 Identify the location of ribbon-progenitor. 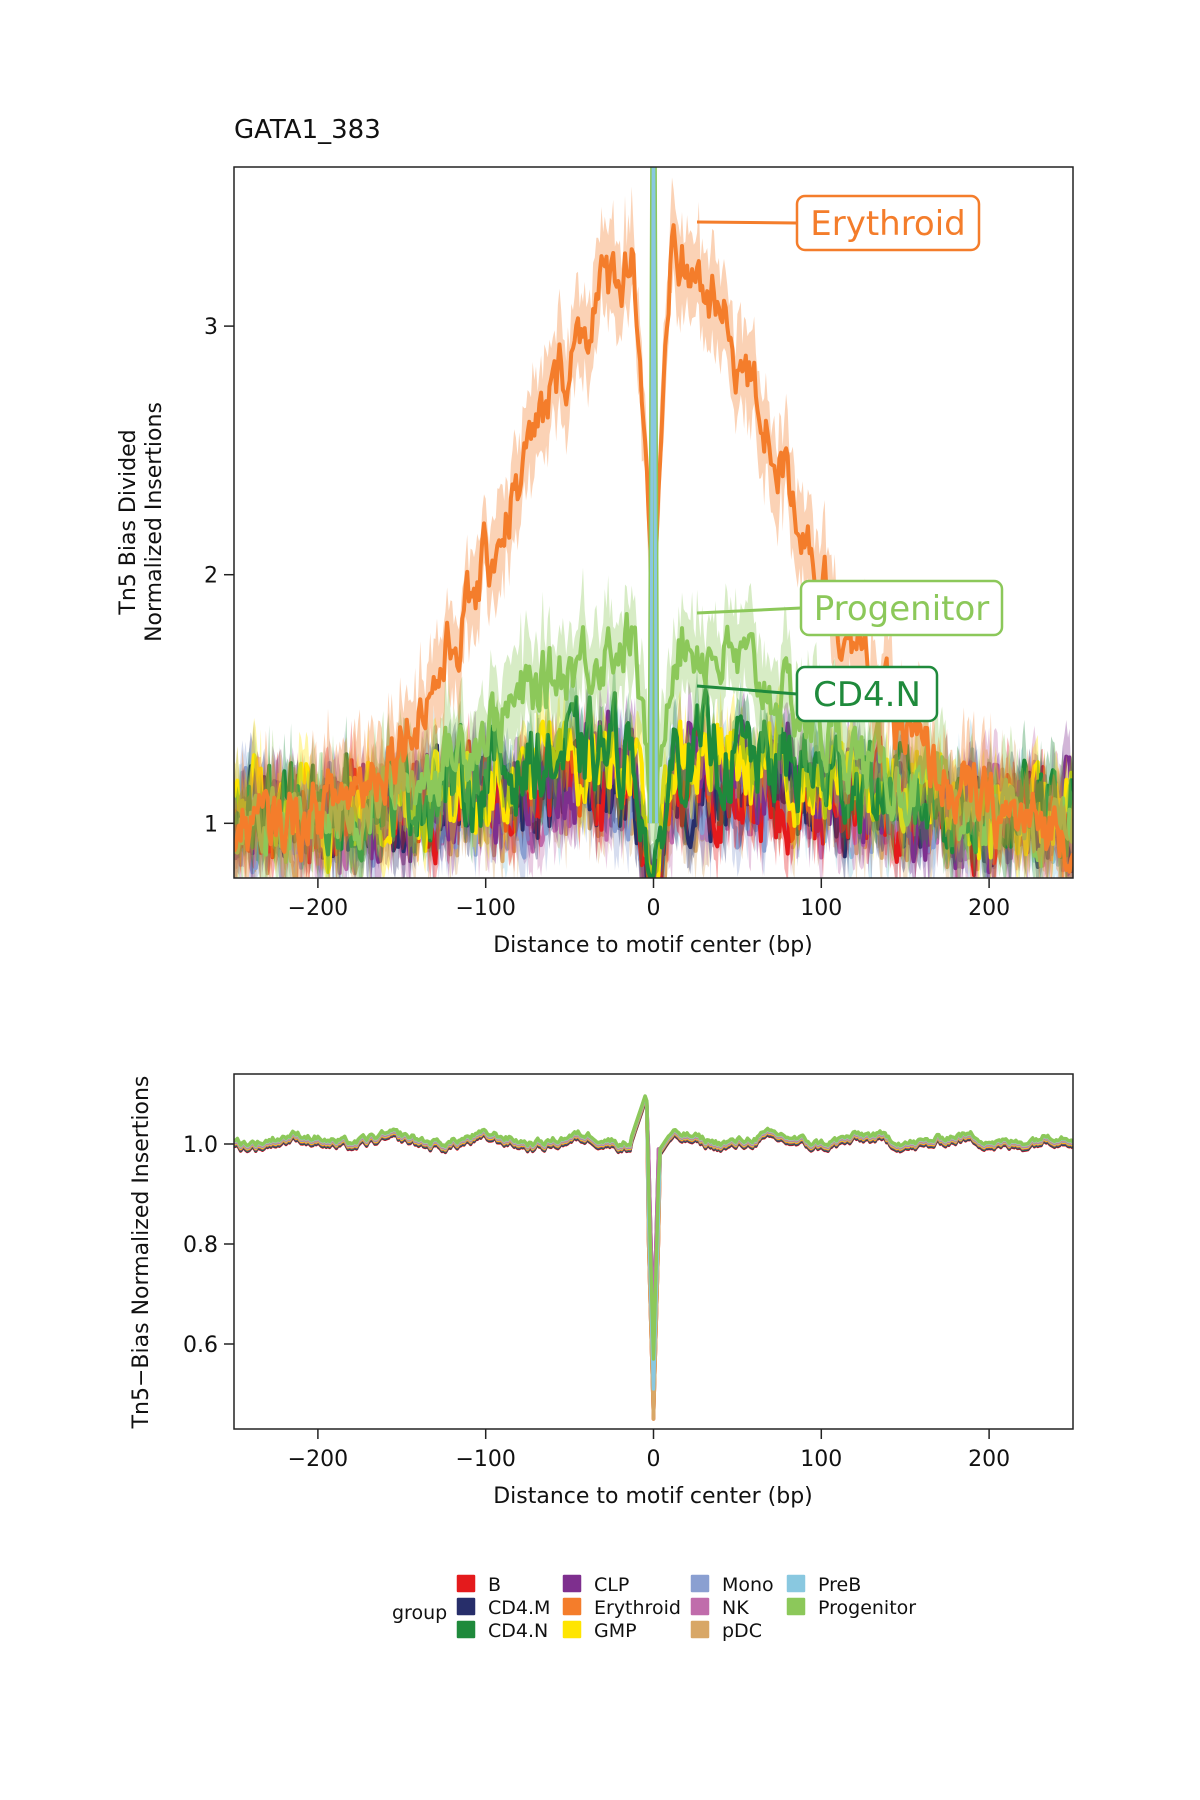
(653, 722).